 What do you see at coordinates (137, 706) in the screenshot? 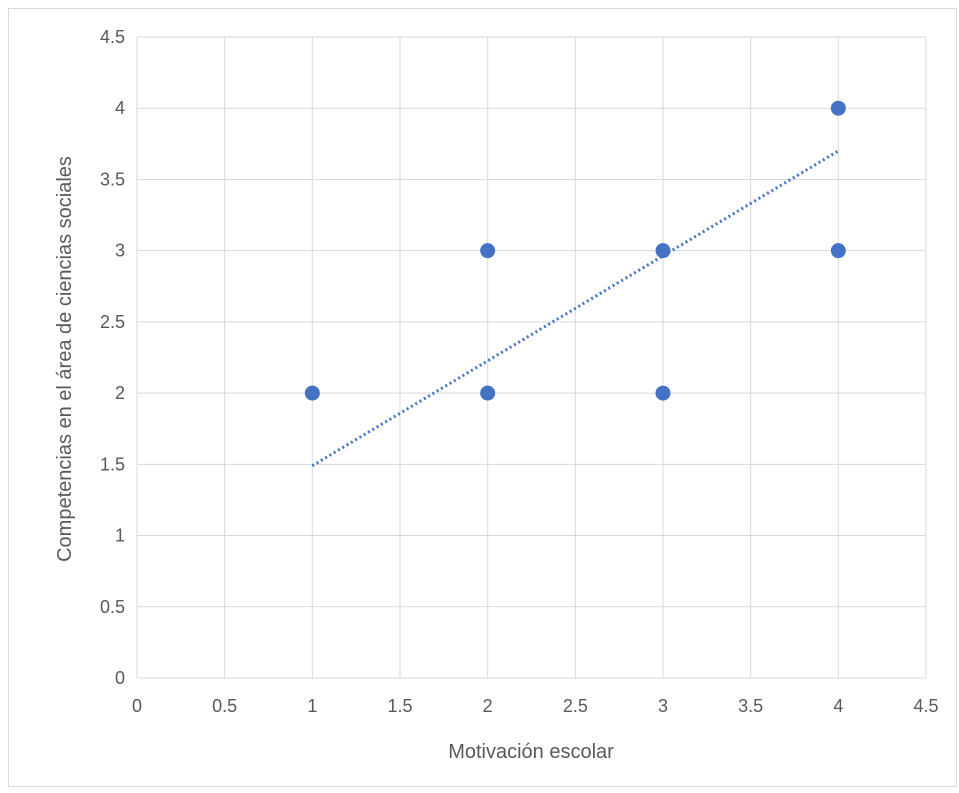
I see `x-tick-label: 0` at bounding box center [137, 706].